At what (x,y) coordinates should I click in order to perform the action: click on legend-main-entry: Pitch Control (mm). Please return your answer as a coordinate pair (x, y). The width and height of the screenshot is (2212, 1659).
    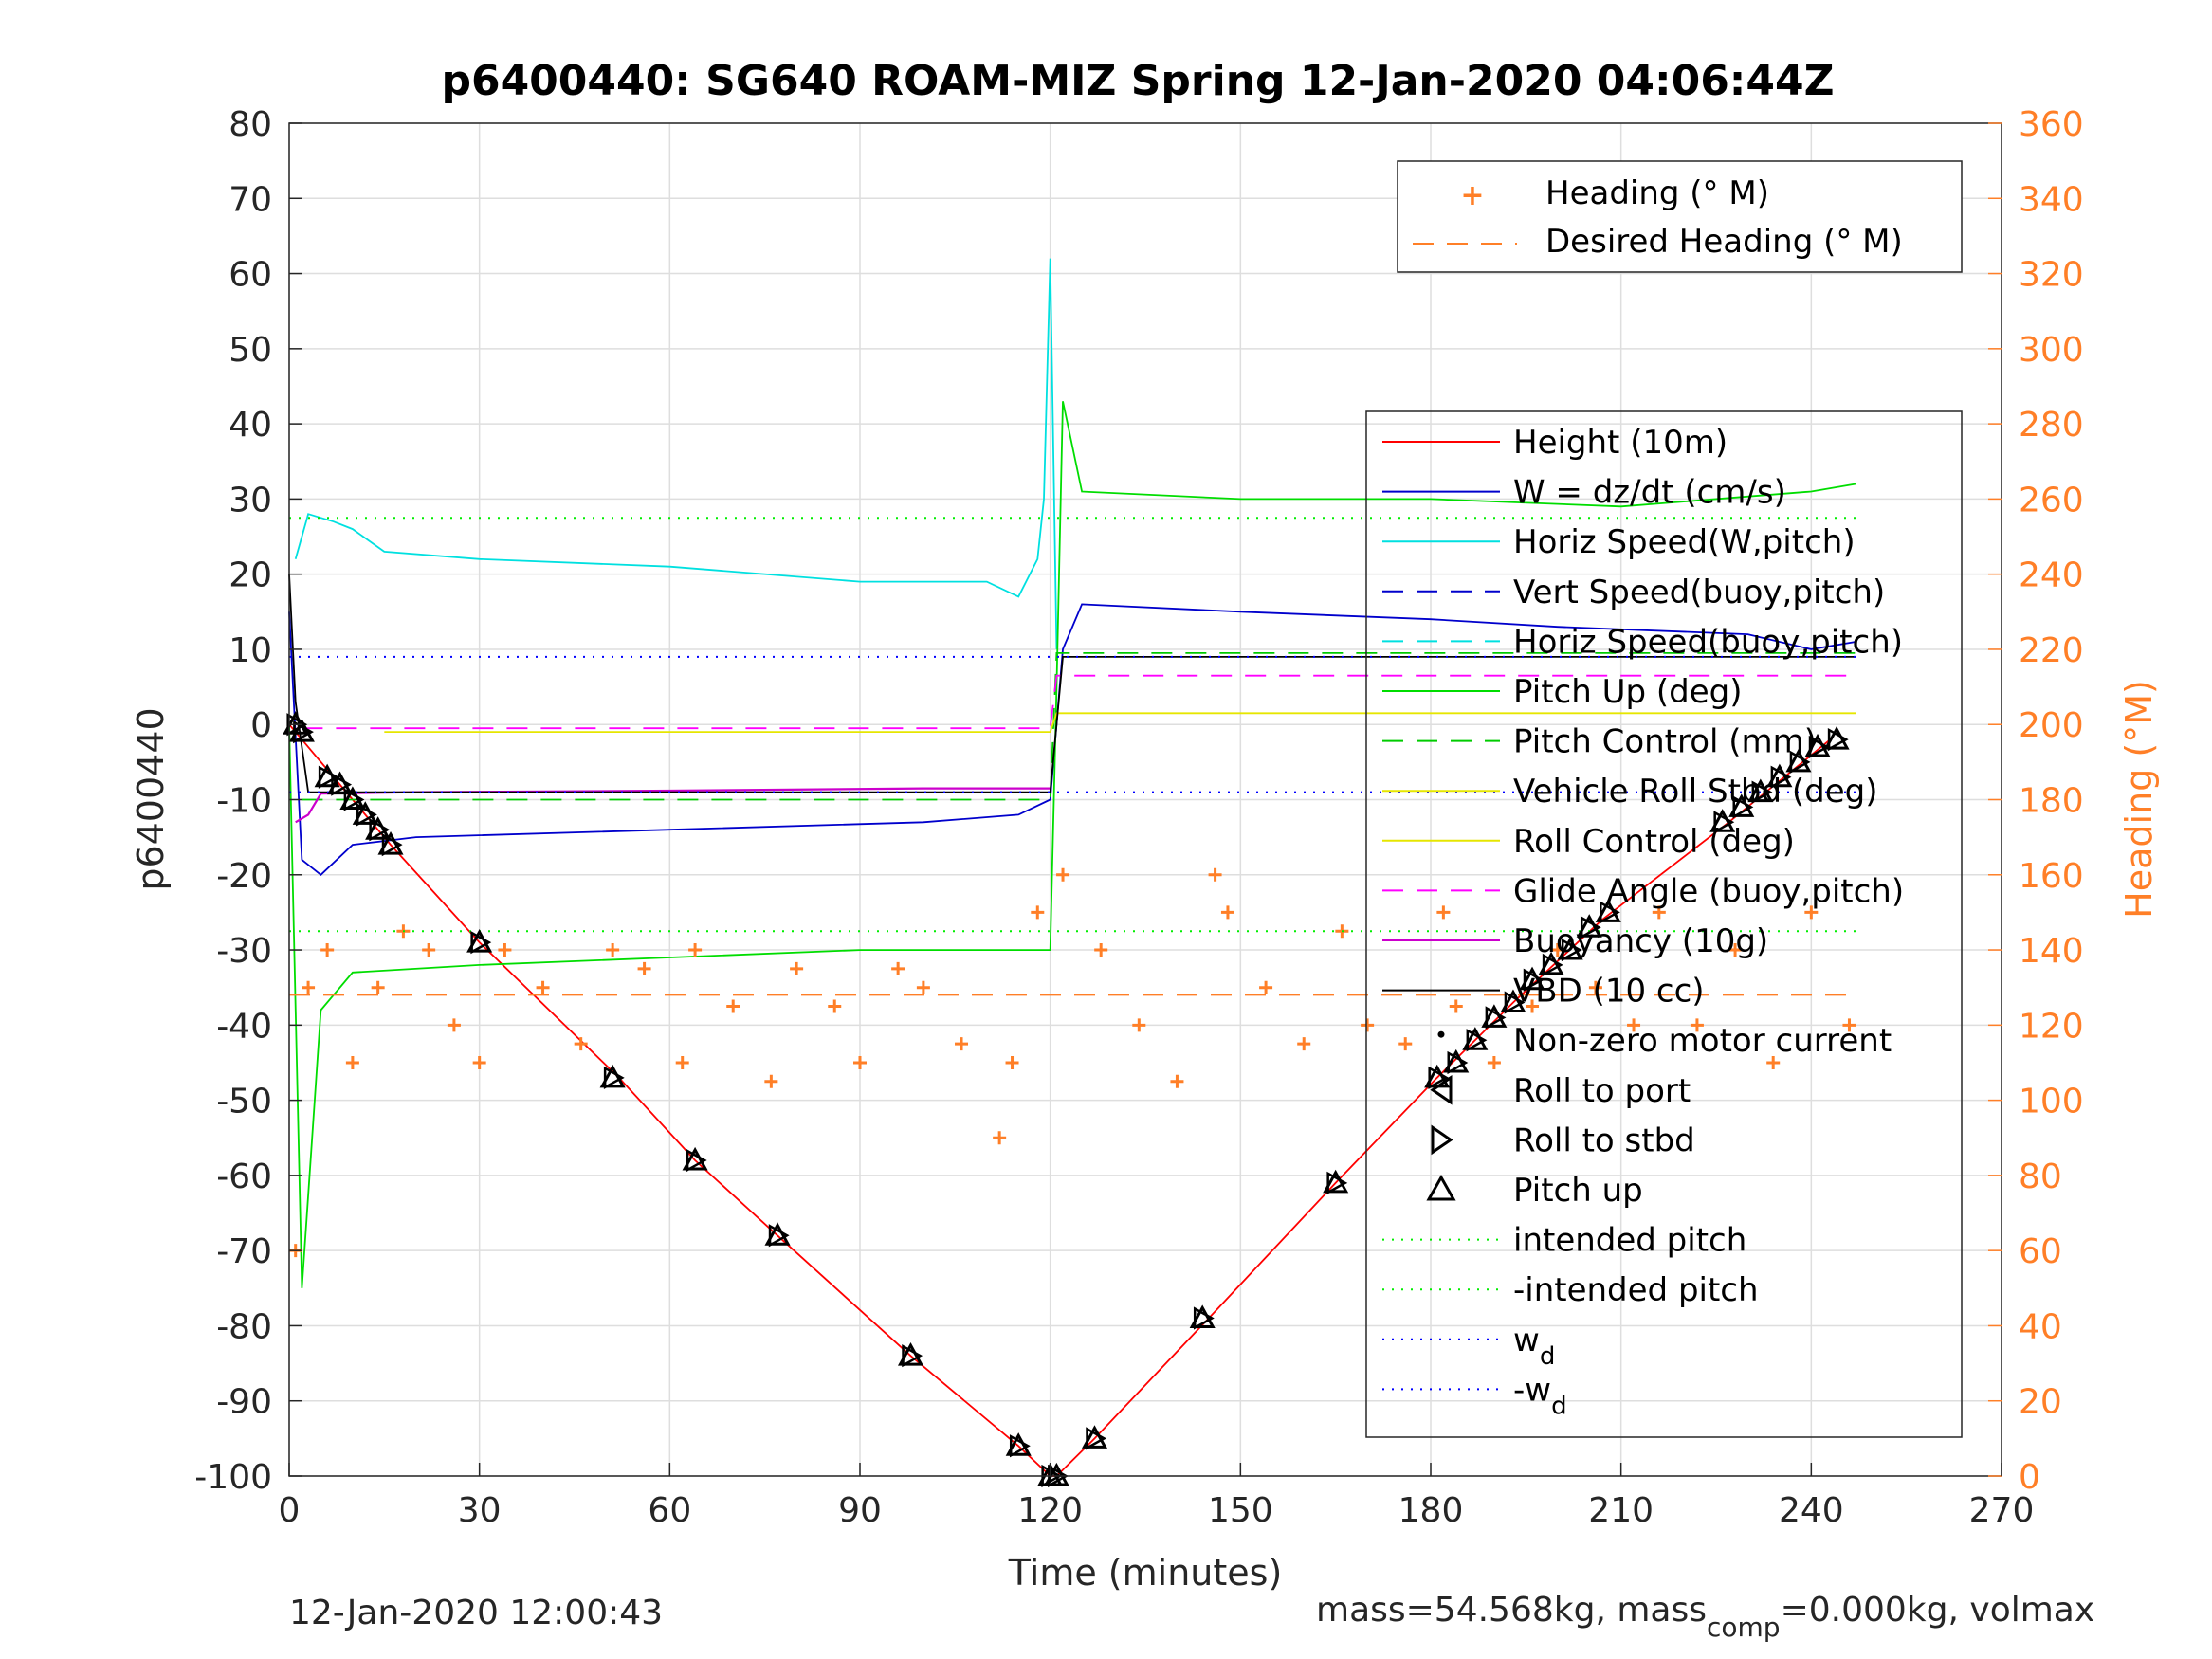
    Looking at the image, I should click on (1665, 742).